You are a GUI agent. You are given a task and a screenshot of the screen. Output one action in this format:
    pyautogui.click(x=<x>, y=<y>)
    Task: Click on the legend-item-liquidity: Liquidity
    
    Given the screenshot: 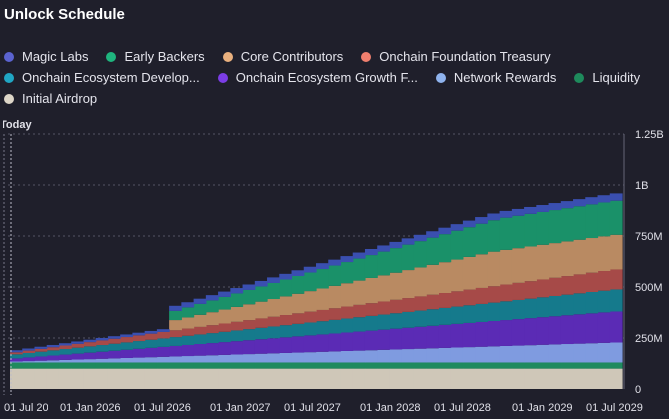 What is the action you would take?
    pyautogui.click(x=607, y=77)
    